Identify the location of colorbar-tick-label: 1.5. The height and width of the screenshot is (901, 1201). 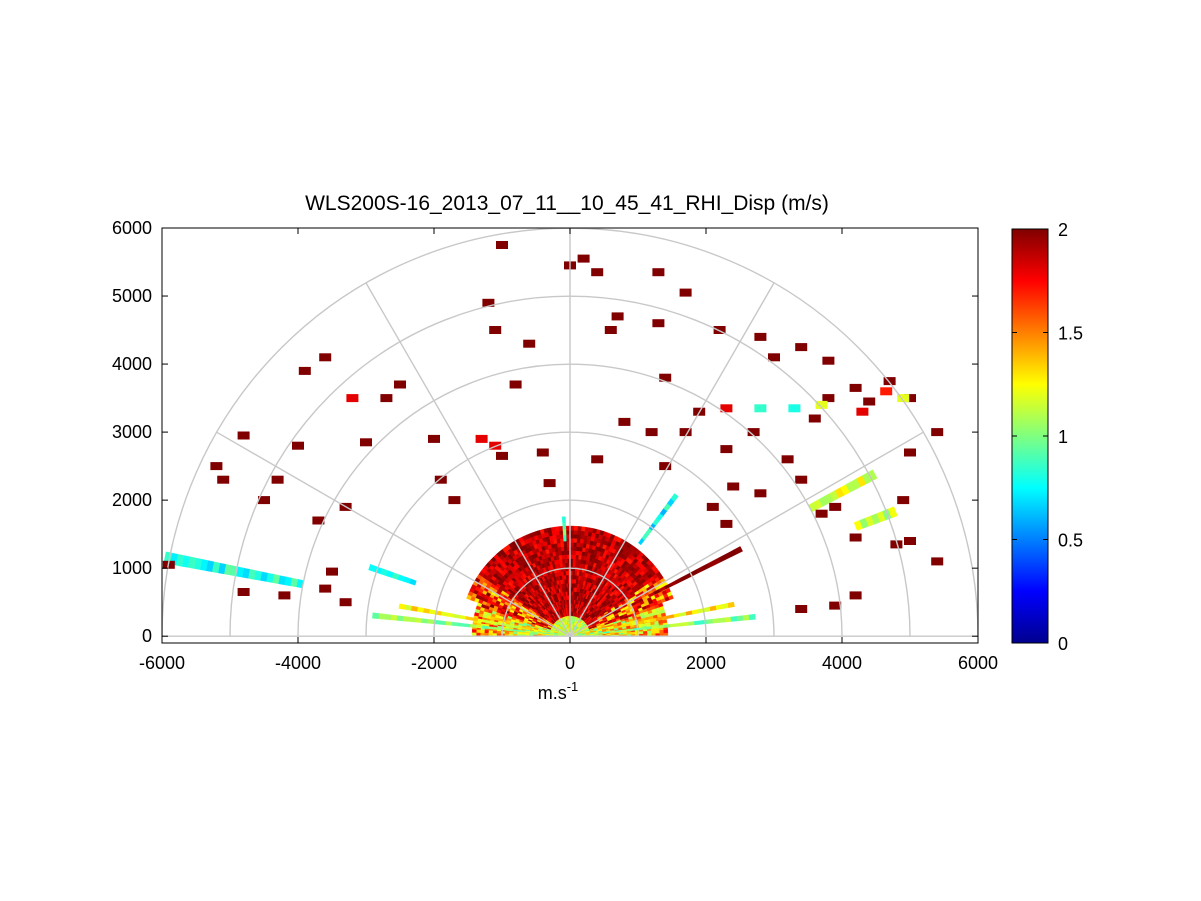
(1070, 334).